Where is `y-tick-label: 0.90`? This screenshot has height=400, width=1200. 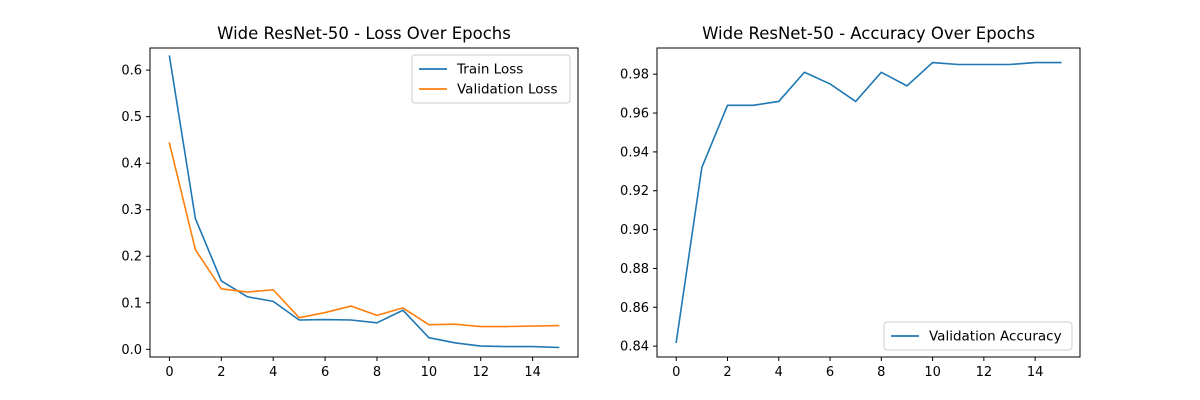
y-tick-label: 0.90 is located at coordinates (634, 230).